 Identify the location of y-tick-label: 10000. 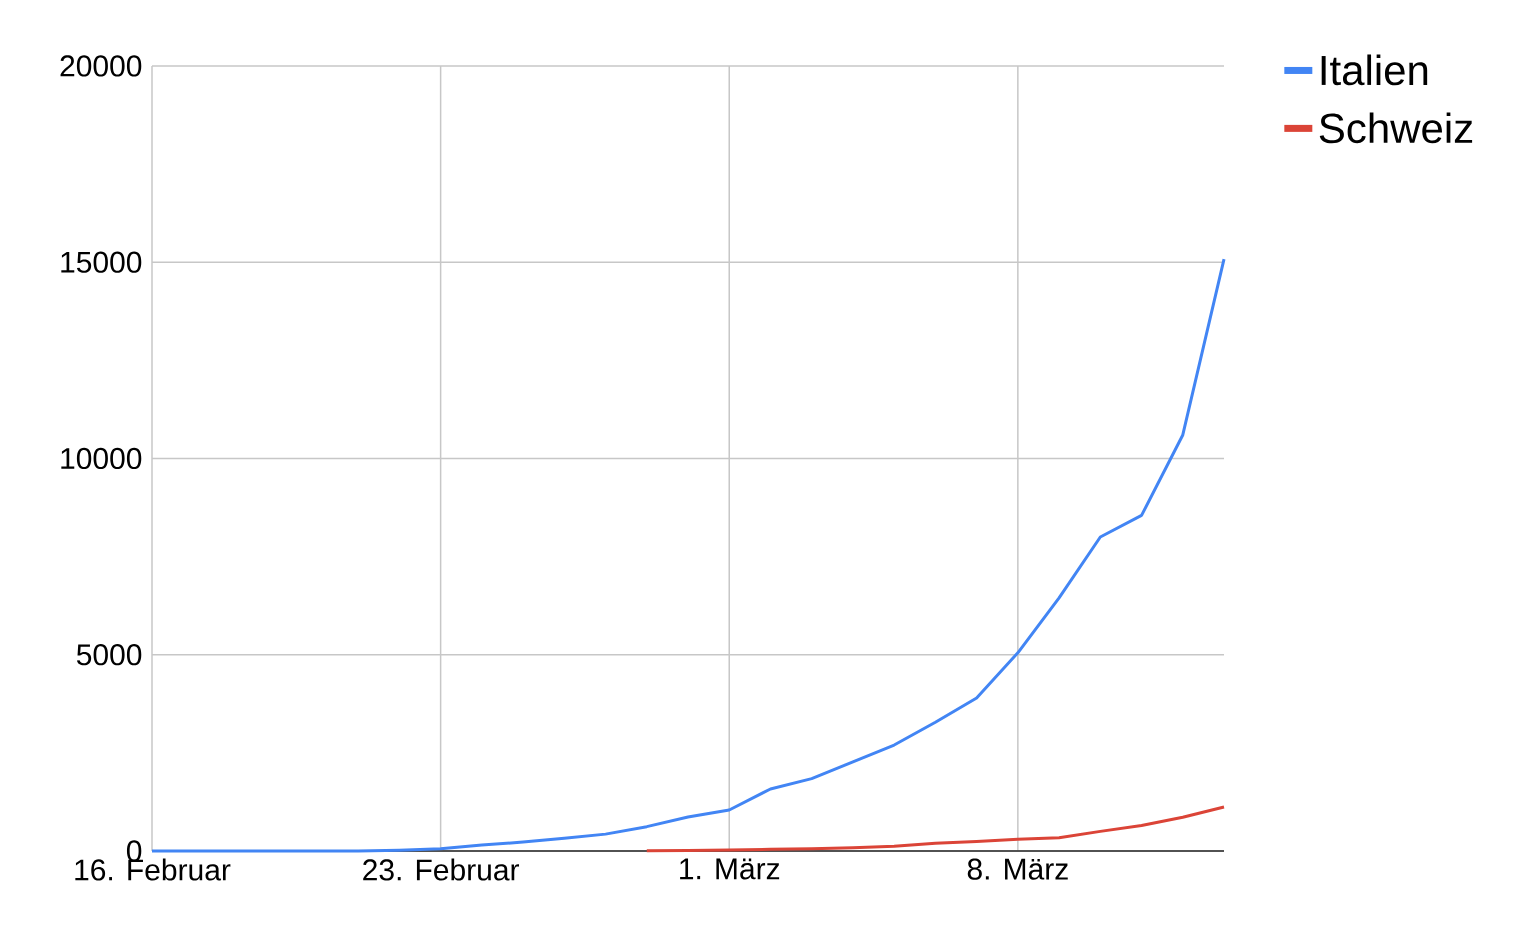
(101, 458).